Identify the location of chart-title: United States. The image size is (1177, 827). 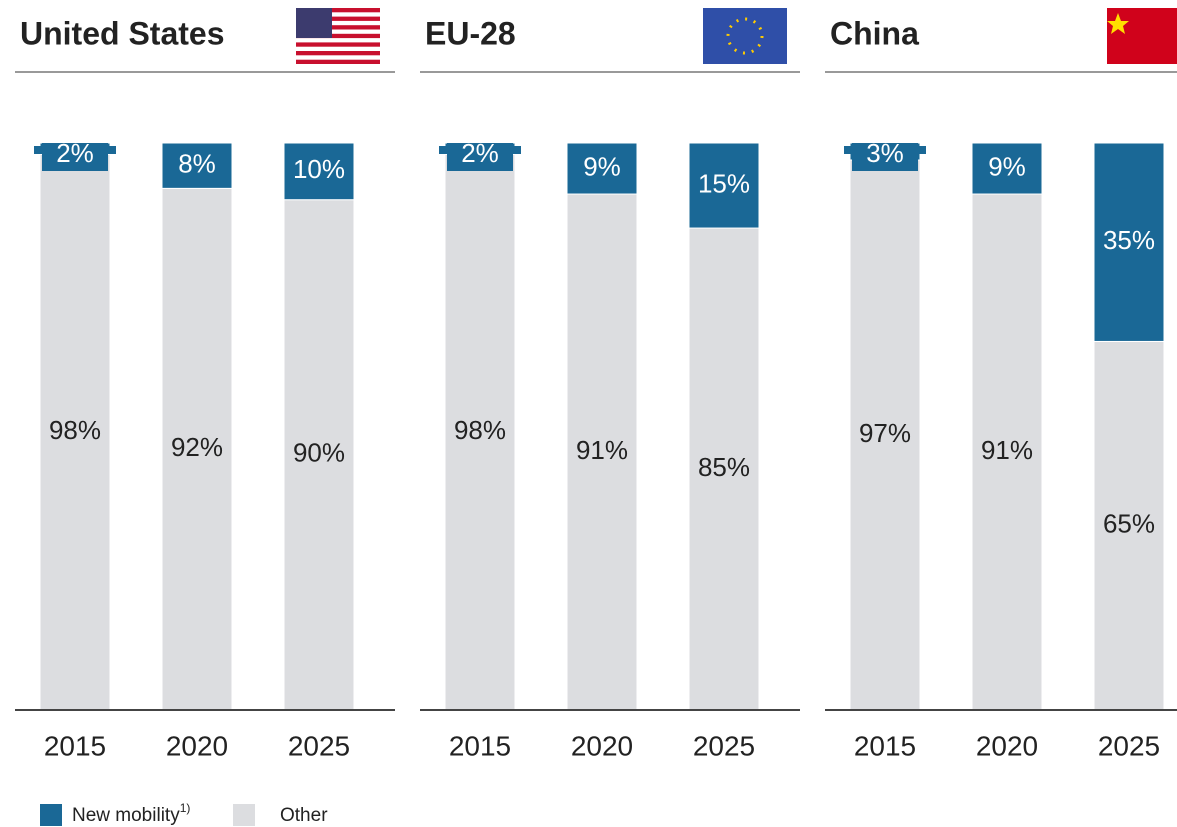
(122, 33).